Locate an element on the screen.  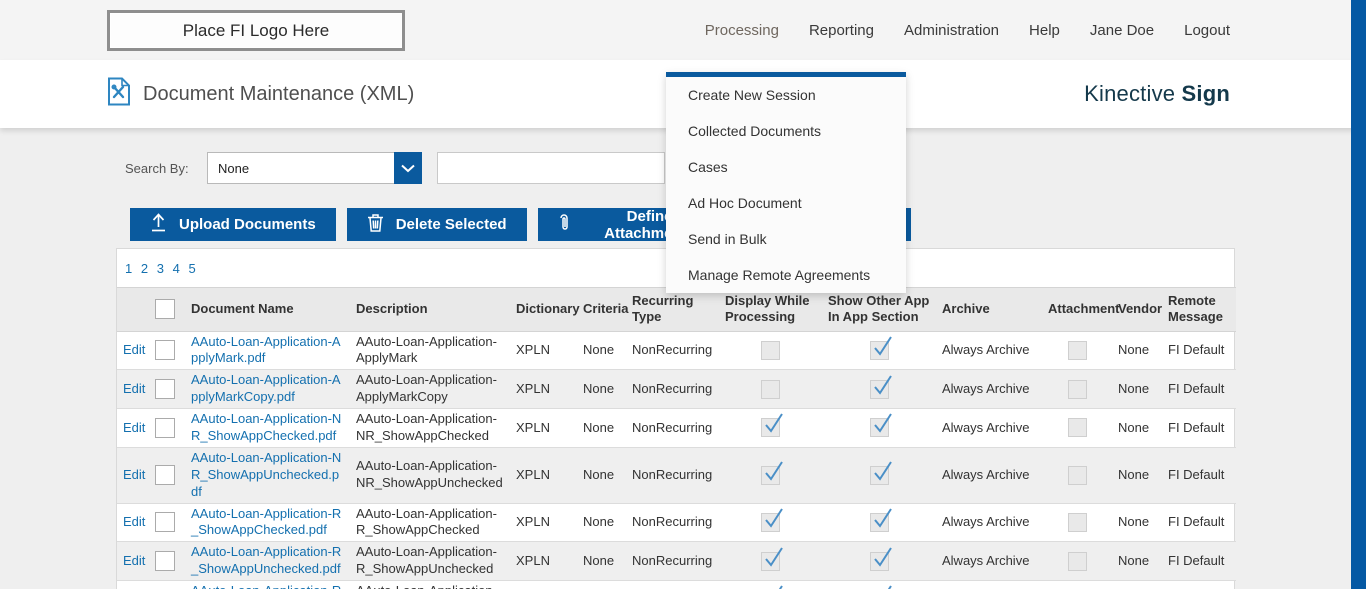
display-while-processing-checkbox is located at coordinates (770, 350).